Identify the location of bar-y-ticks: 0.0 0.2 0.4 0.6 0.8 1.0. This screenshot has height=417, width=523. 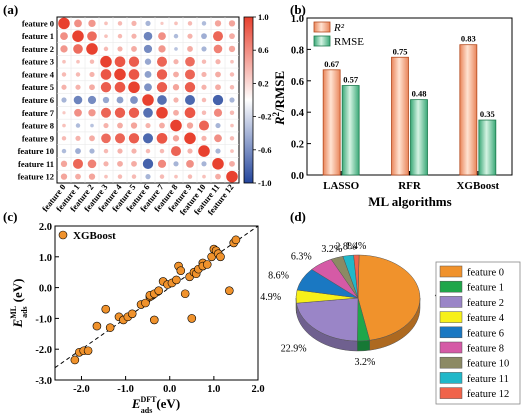
(301, 98).